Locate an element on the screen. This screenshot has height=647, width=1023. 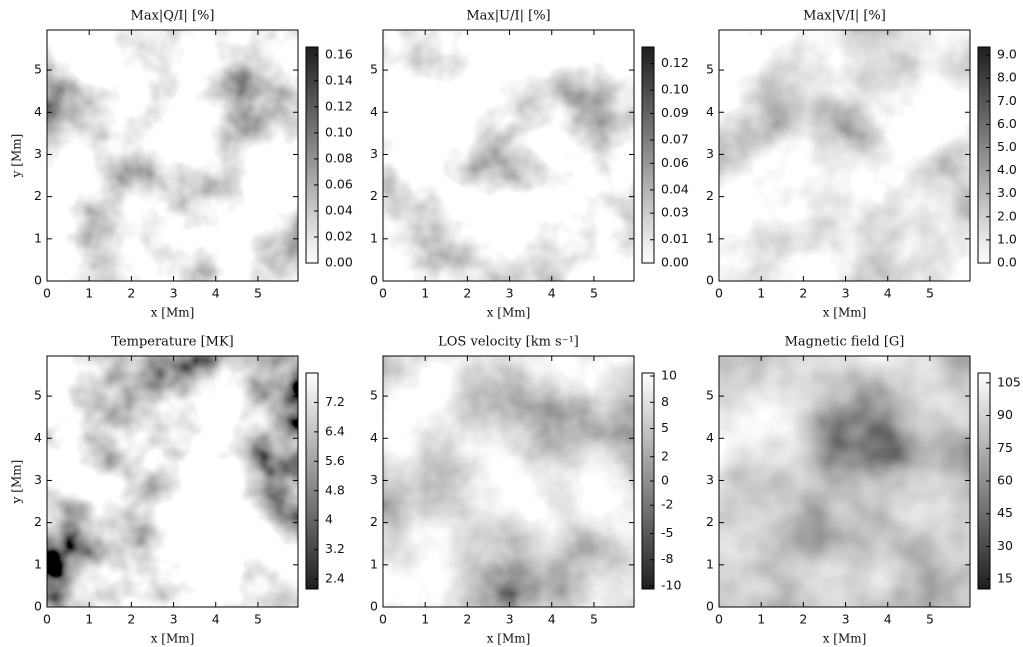
panel-title: Temperature [MK] is located at coordinates (172, 342).